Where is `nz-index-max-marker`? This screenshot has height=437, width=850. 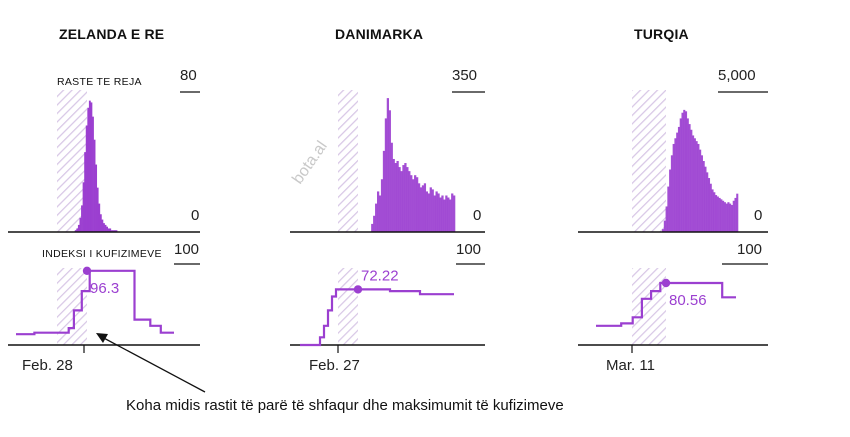 nz-index-max-marker is located at coordinates (87, 270).